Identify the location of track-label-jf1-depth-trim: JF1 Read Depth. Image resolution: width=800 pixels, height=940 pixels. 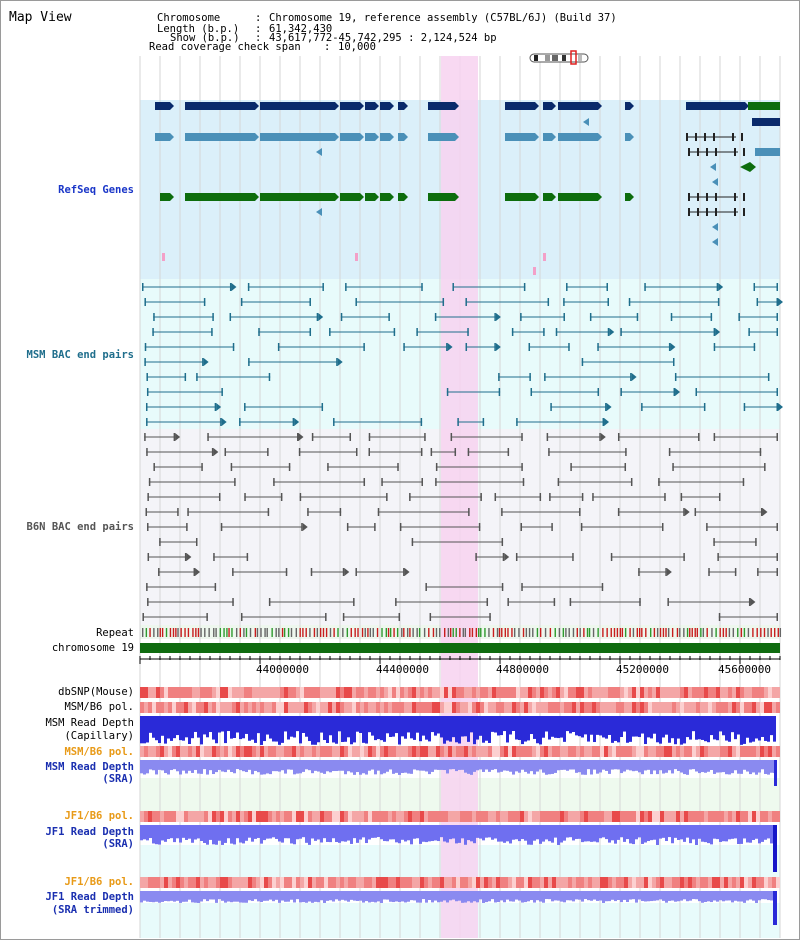
(89, 897).